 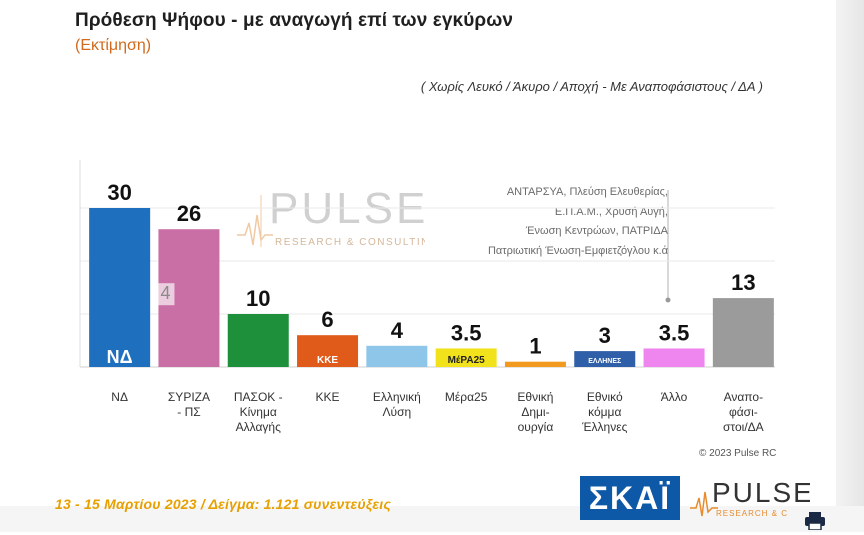 What do you see at coordinates (432, 519) in the screenshot?
I see `bottom-edge-strip` at bounding box center [432, 519].